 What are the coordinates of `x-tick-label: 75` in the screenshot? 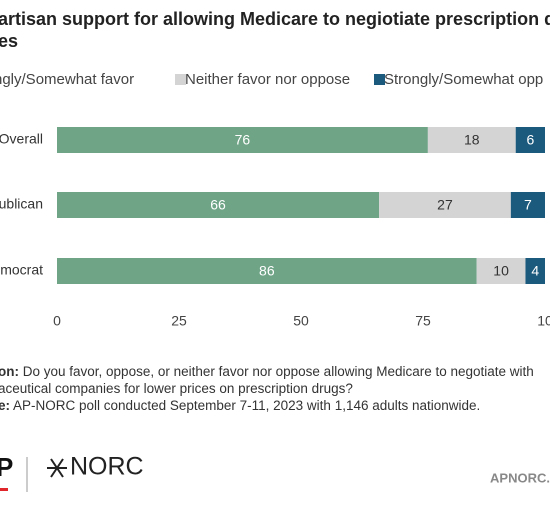 It's located at (423, 321).